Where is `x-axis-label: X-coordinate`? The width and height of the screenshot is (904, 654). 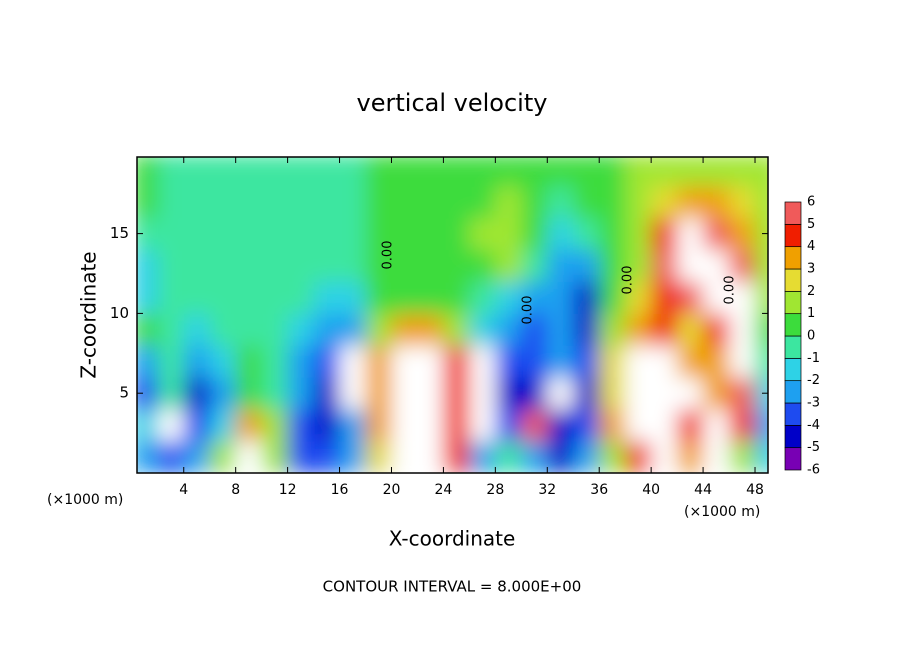
x-axis-label: X-coordinate is located at coordinates (452, 539).